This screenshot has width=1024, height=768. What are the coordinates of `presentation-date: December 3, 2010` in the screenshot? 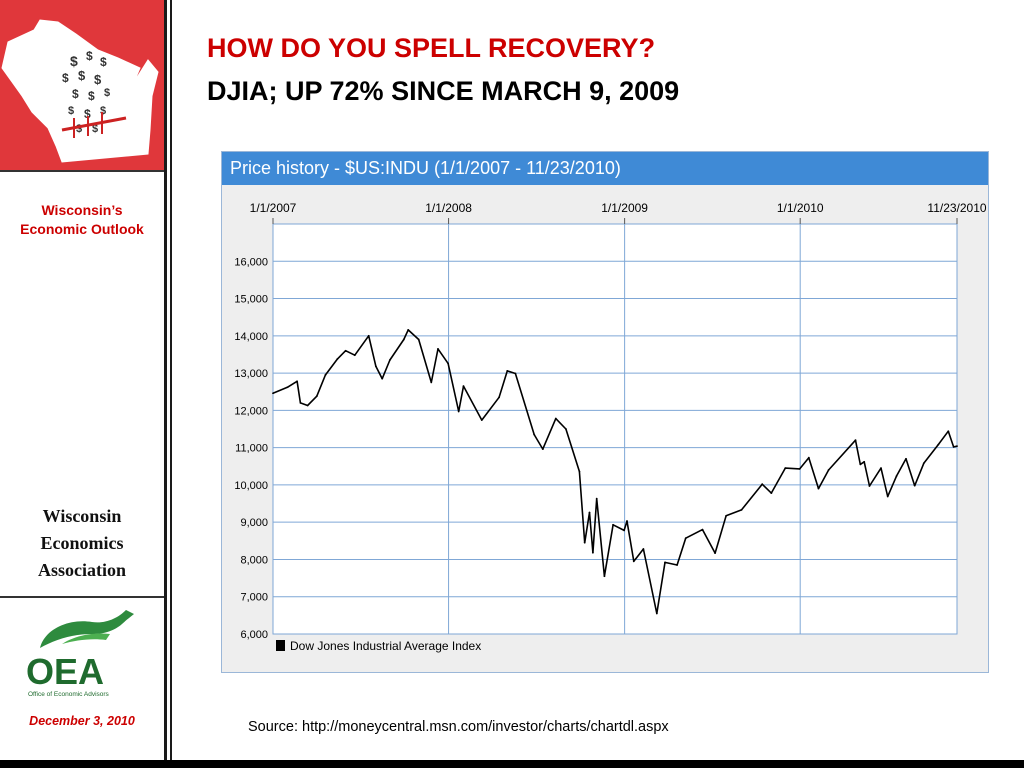 It's located at (82, 721).